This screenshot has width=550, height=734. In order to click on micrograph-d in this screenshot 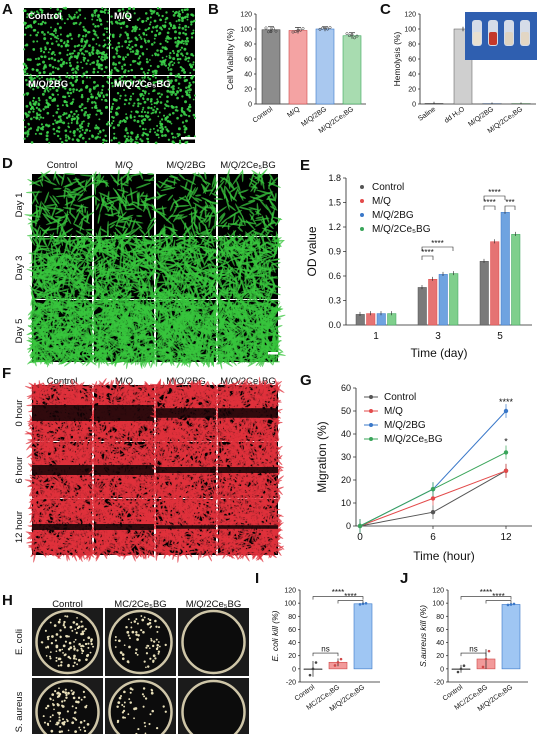, I will do `click(186, 330)`.